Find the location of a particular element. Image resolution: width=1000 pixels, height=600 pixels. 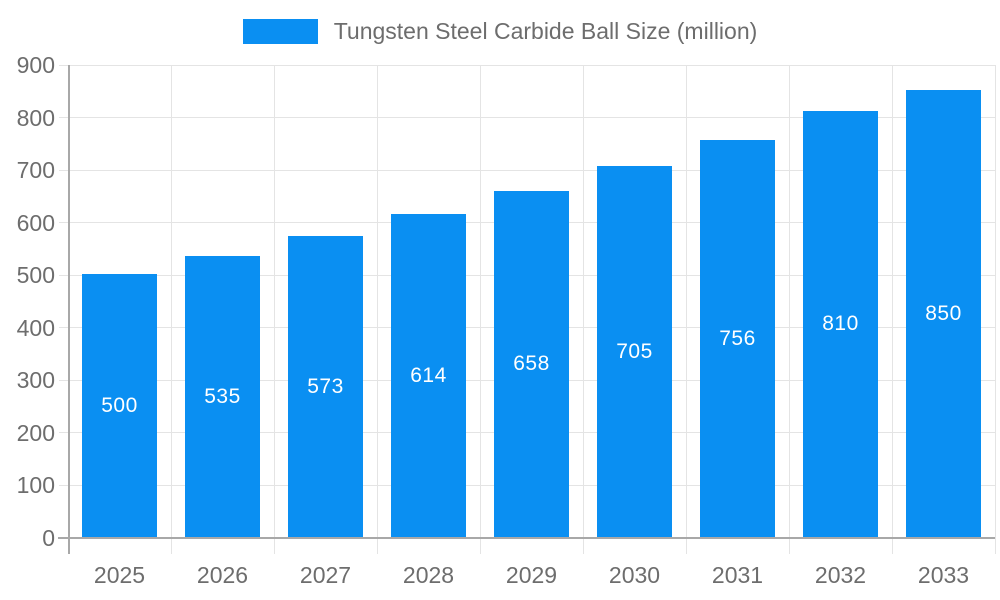

y-axis-tick-label: 900 is located at coordinates (35, 65).